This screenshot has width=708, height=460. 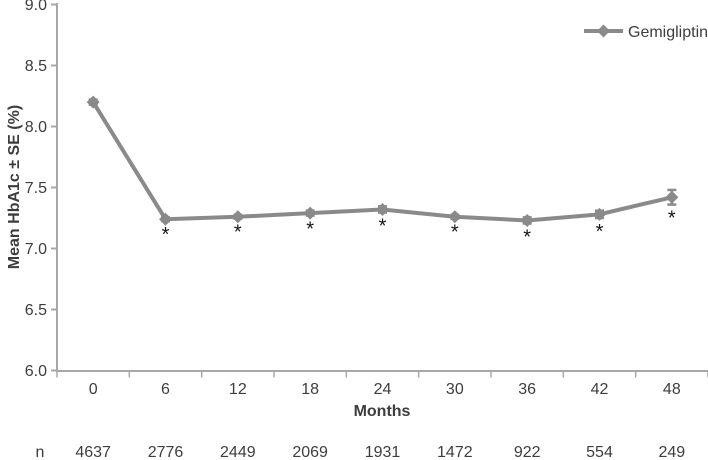 I want to click on n-value: 1472, so click(x=455, y=452).